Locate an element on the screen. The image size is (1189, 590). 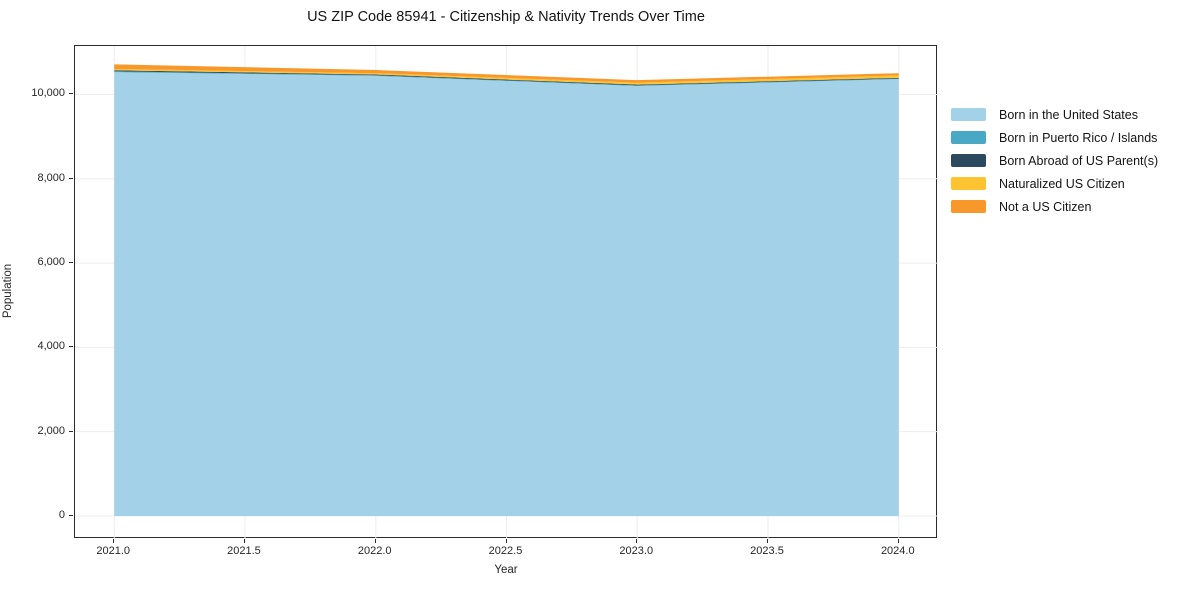
x-axis-label: Year is located at coordinates (506, 570).